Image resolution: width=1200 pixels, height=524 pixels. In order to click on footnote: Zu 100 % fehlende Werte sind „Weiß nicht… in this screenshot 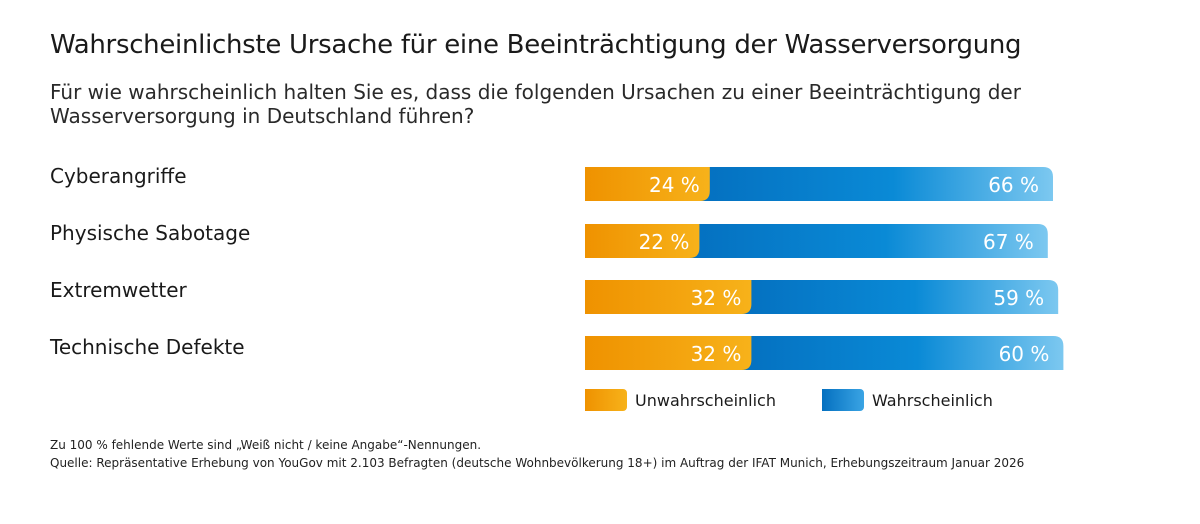, I will do `click(266, 445)`.